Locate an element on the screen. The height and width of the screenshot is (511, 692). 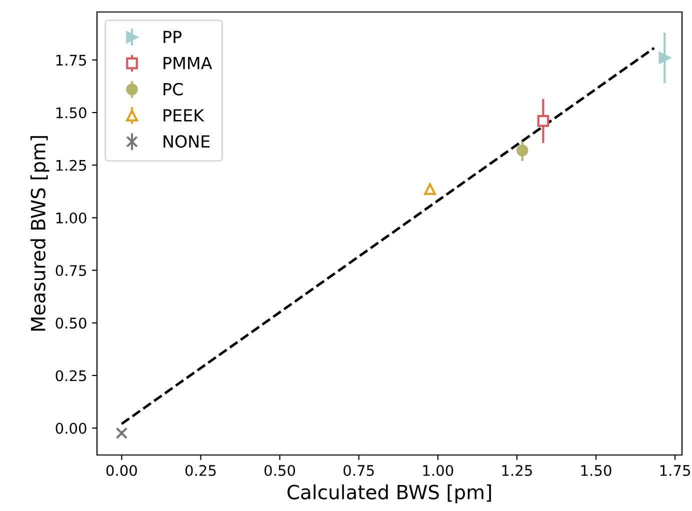
y-tick-label: 0.25 is located at coordinates (71, 376).